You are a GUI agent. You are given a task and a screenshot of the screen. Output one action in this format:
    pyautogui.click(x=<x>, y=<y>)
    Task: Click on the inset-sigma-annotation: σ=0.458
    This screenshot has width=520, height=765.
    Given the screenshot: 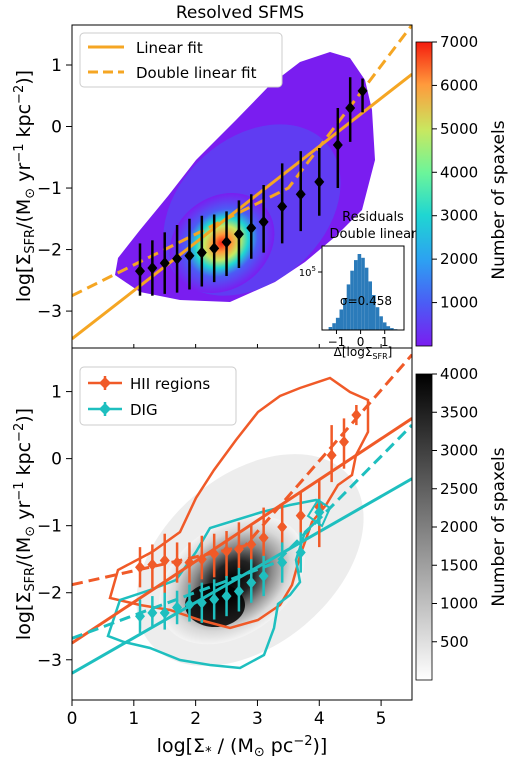 What is the action you would take?
    pyautogui.click(x=366, y=301)
    